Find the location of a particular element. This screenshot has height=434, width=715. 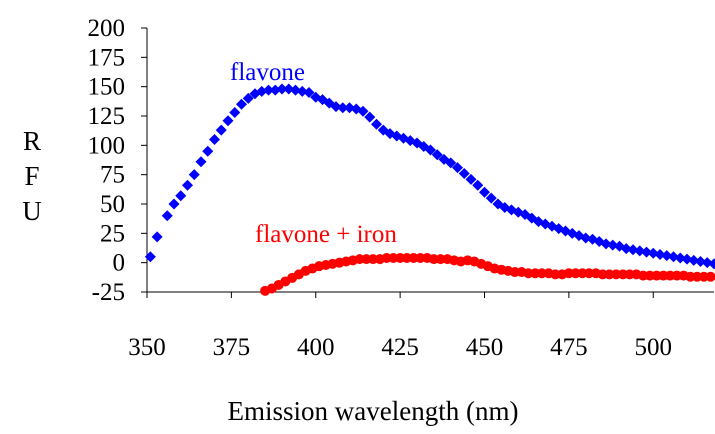

x-tick-label: 375 is located at coordinates (232, 347).